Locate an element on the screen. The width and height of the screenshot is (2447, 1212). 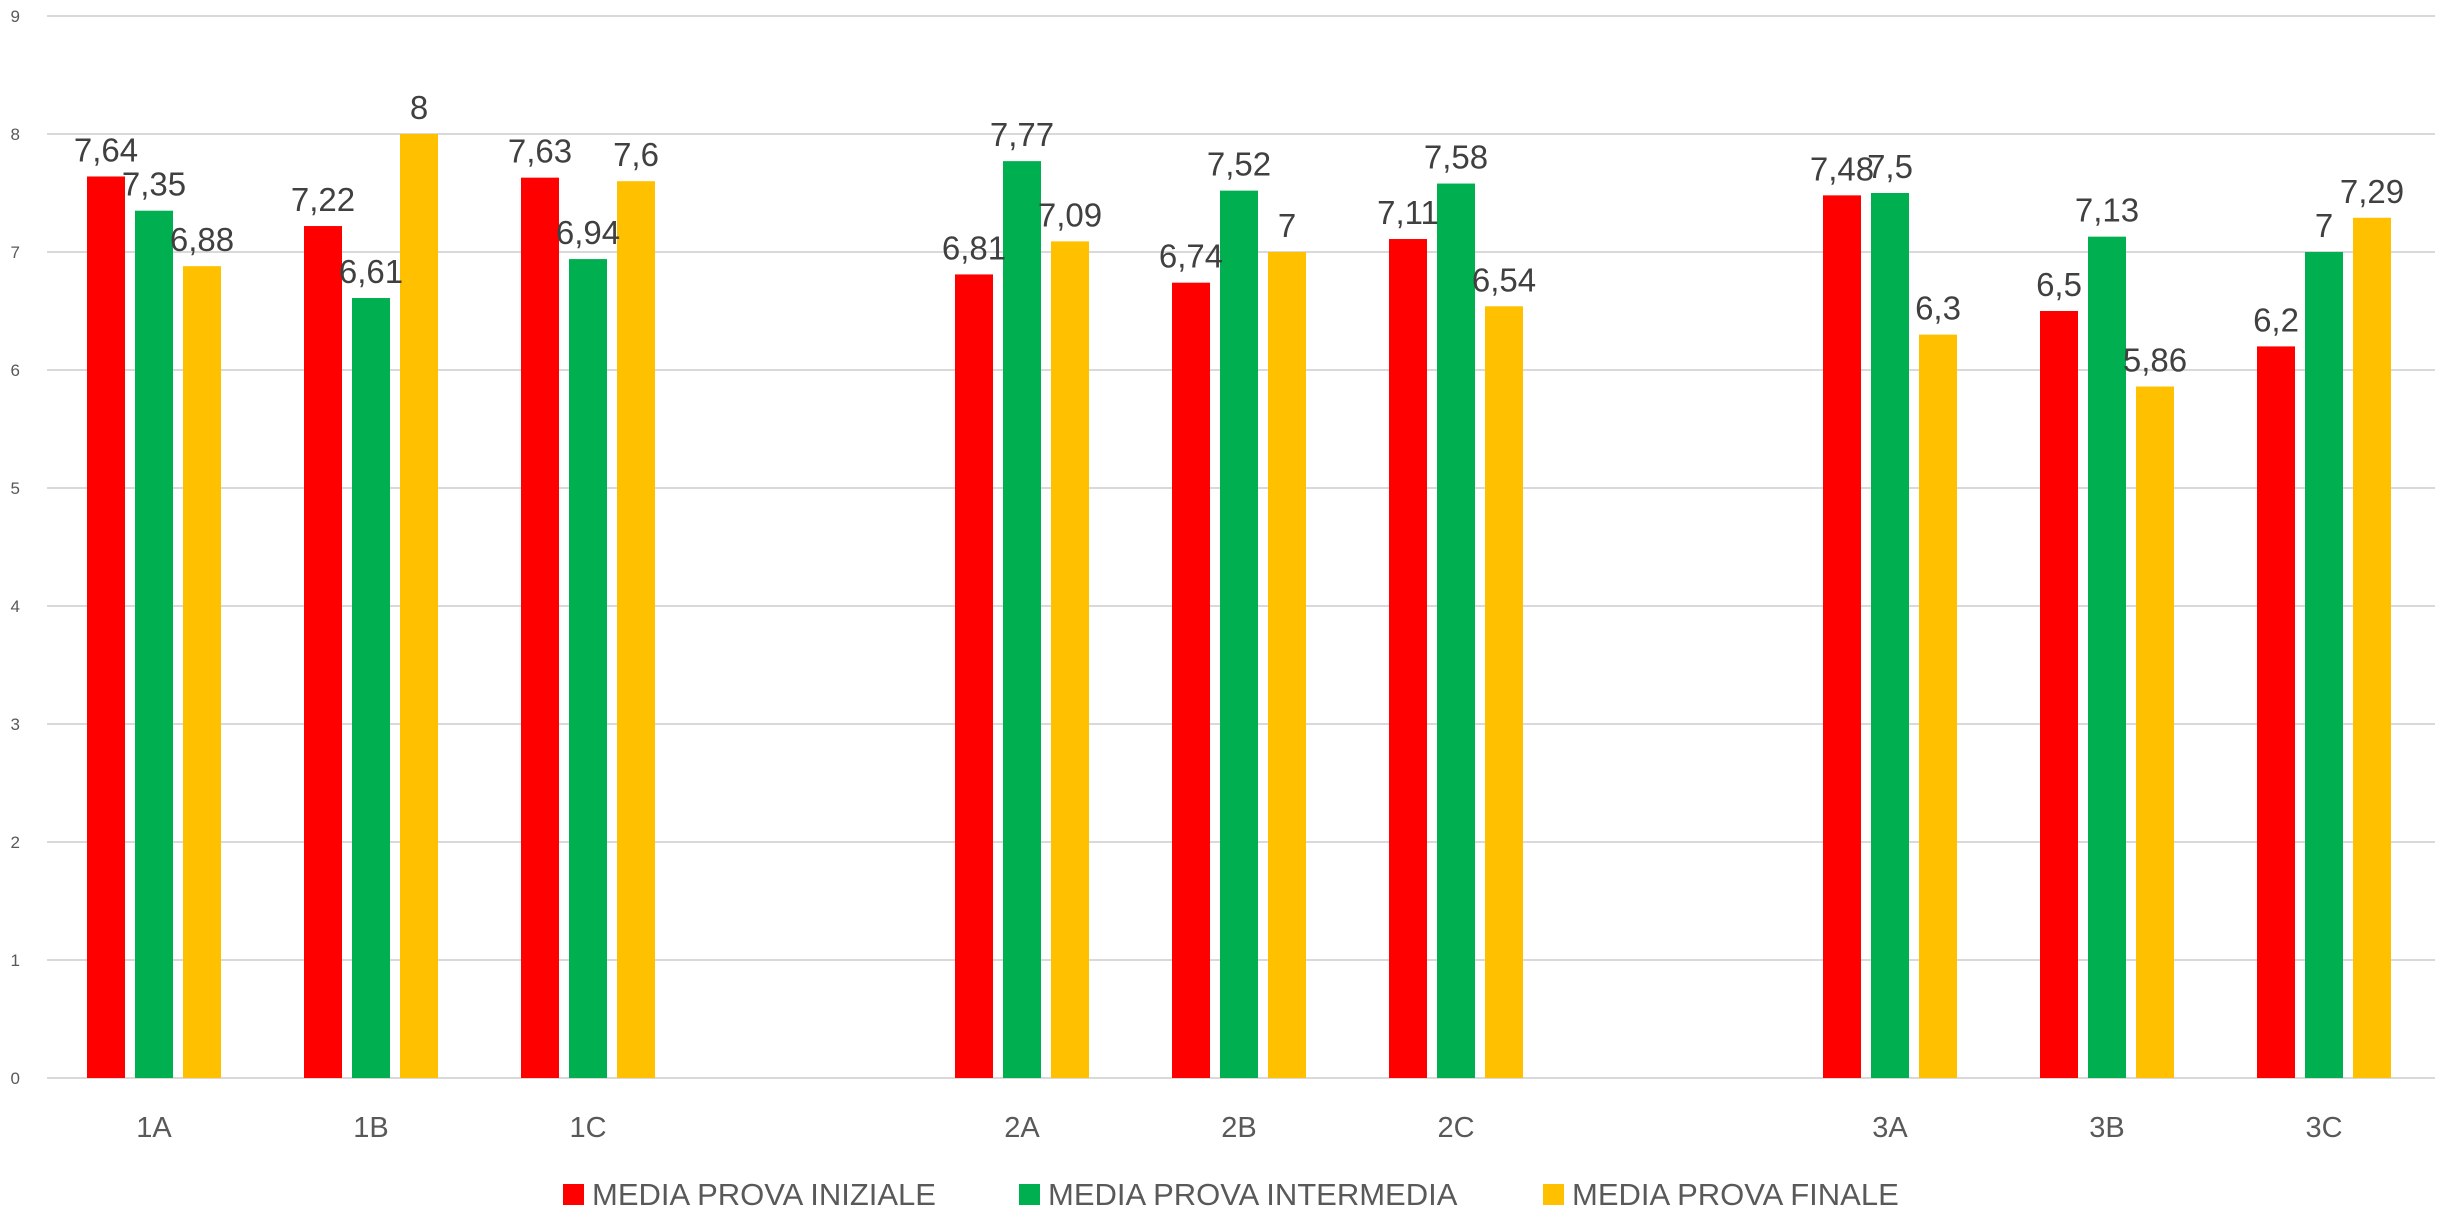
data-label: 7,11 is located at coordinates (1408, 212).